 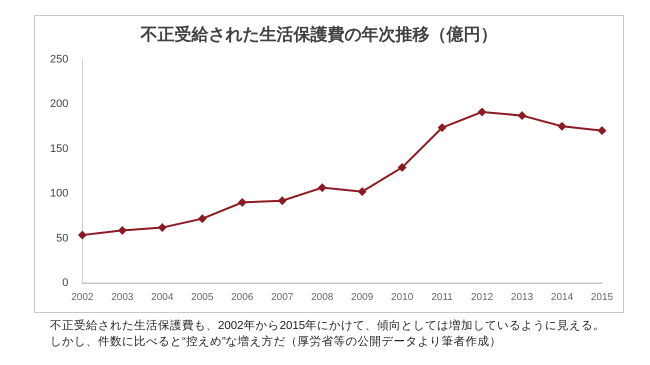 What do you see at coordinates (65, 283) in the screenshot?
I see `y-tick-label: 0` at bounding box center [65, 283].